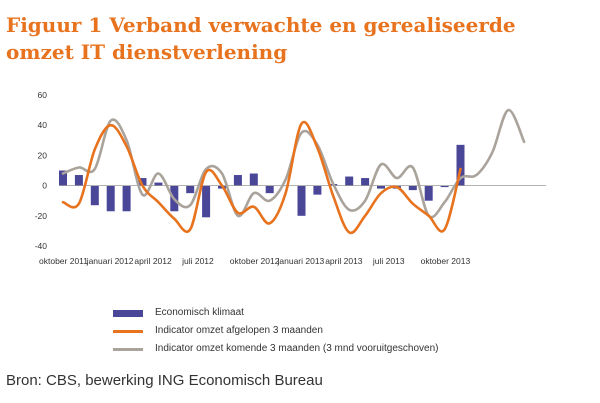 This screenshot has width=600, height=403. I want to click on legend-label: Economisch klimaat, so click(199, 312).